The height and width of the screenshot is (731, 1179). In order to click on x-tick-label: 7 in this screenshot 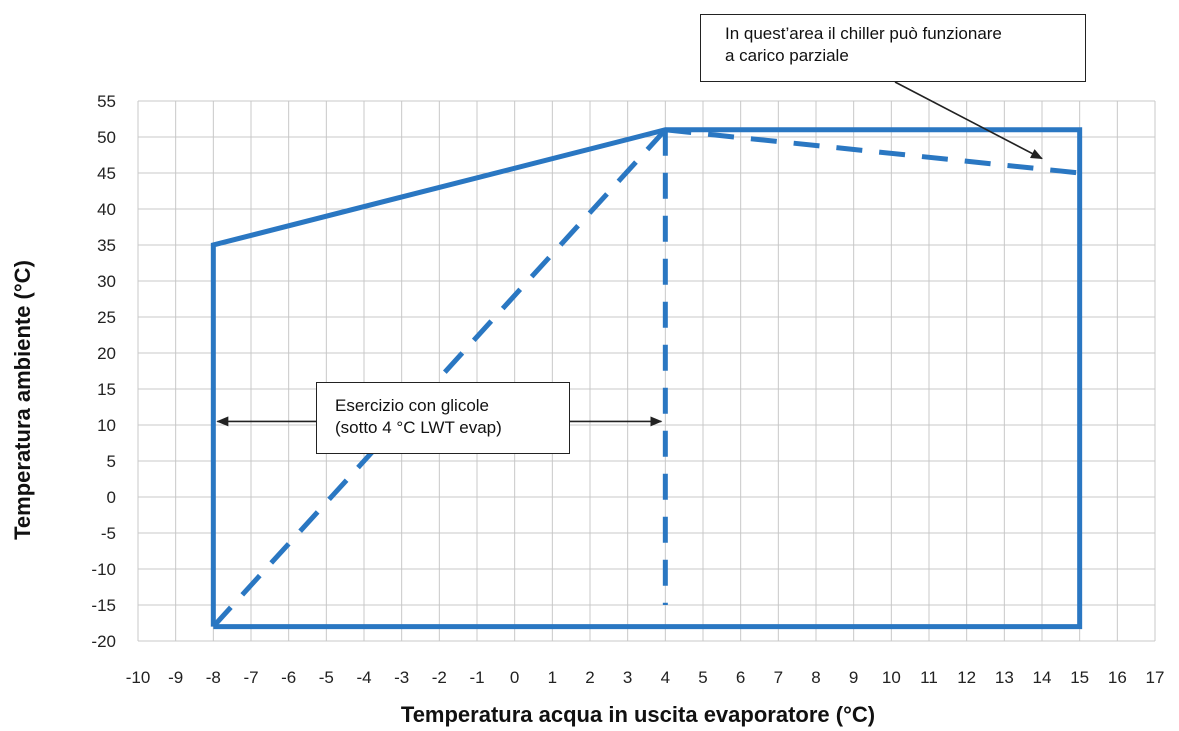, I will do `click(778, 677)`.